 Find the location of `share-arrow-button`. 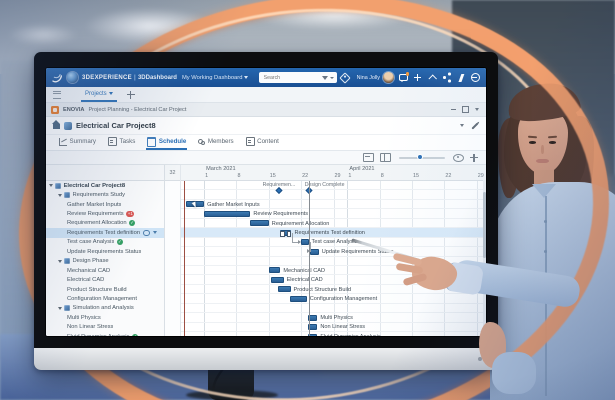

share-arrow-button is located at coordinates (432, 77).